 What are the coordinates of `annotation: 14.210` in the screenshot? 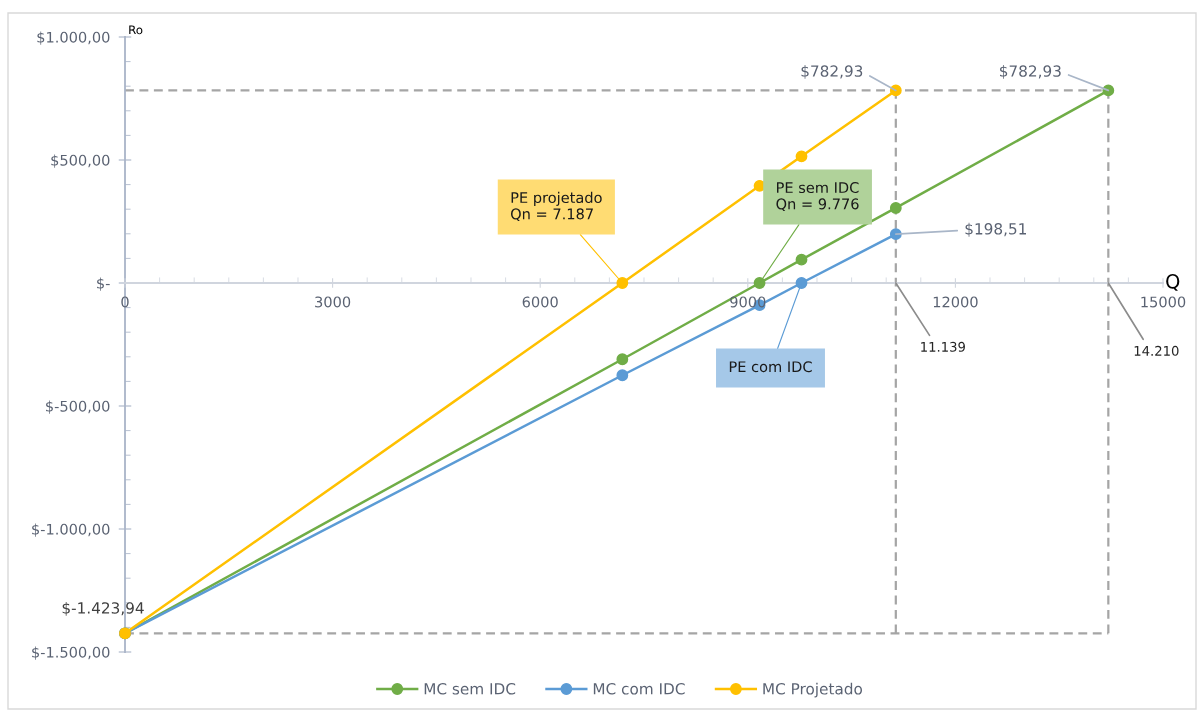 It's located at (1156, 350).